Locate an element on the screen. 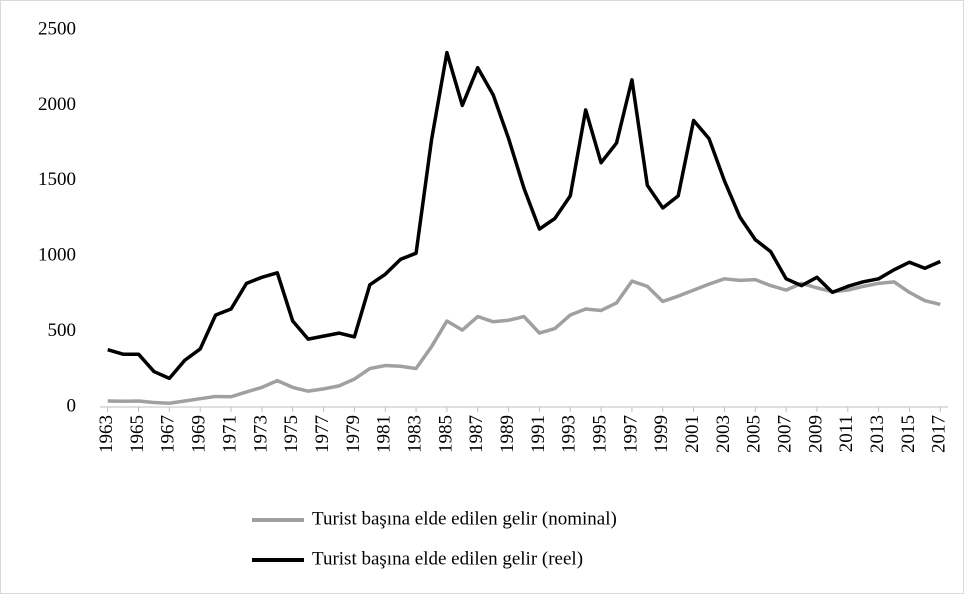 This screenshot has height=595, width=965. legend-label: Turist başına elde edilen gelir (reel) is located at coordinates (447, 558).